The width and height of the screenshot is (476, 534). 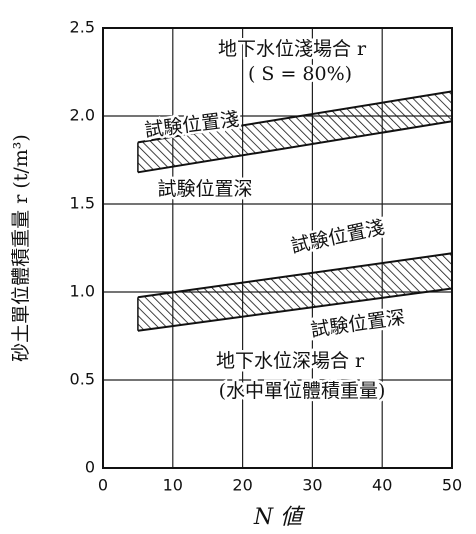 I want to click on annotation: 地下水位深場合 r, so click(x=290, y=361).